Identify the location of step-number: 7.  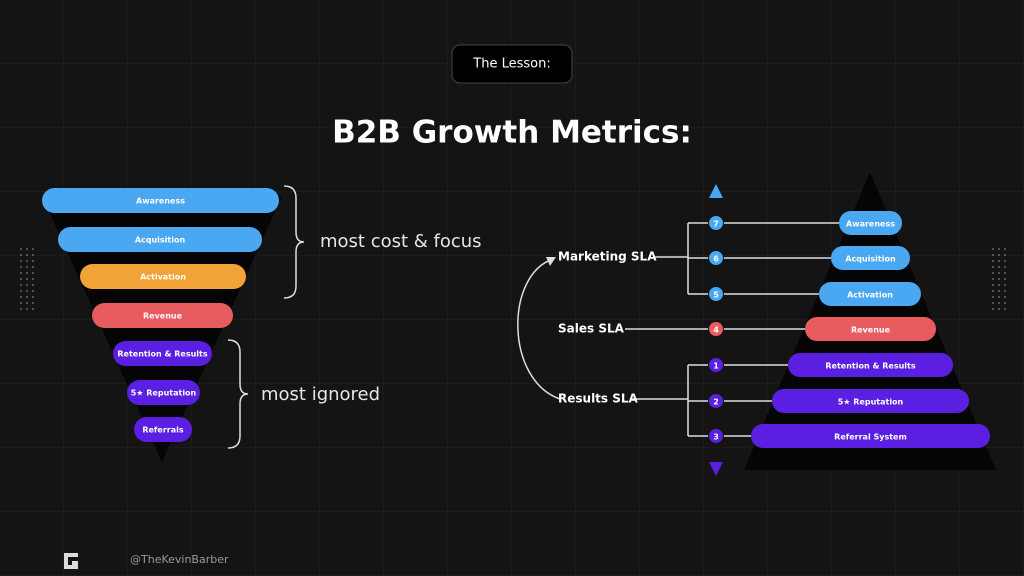
(716, 224).